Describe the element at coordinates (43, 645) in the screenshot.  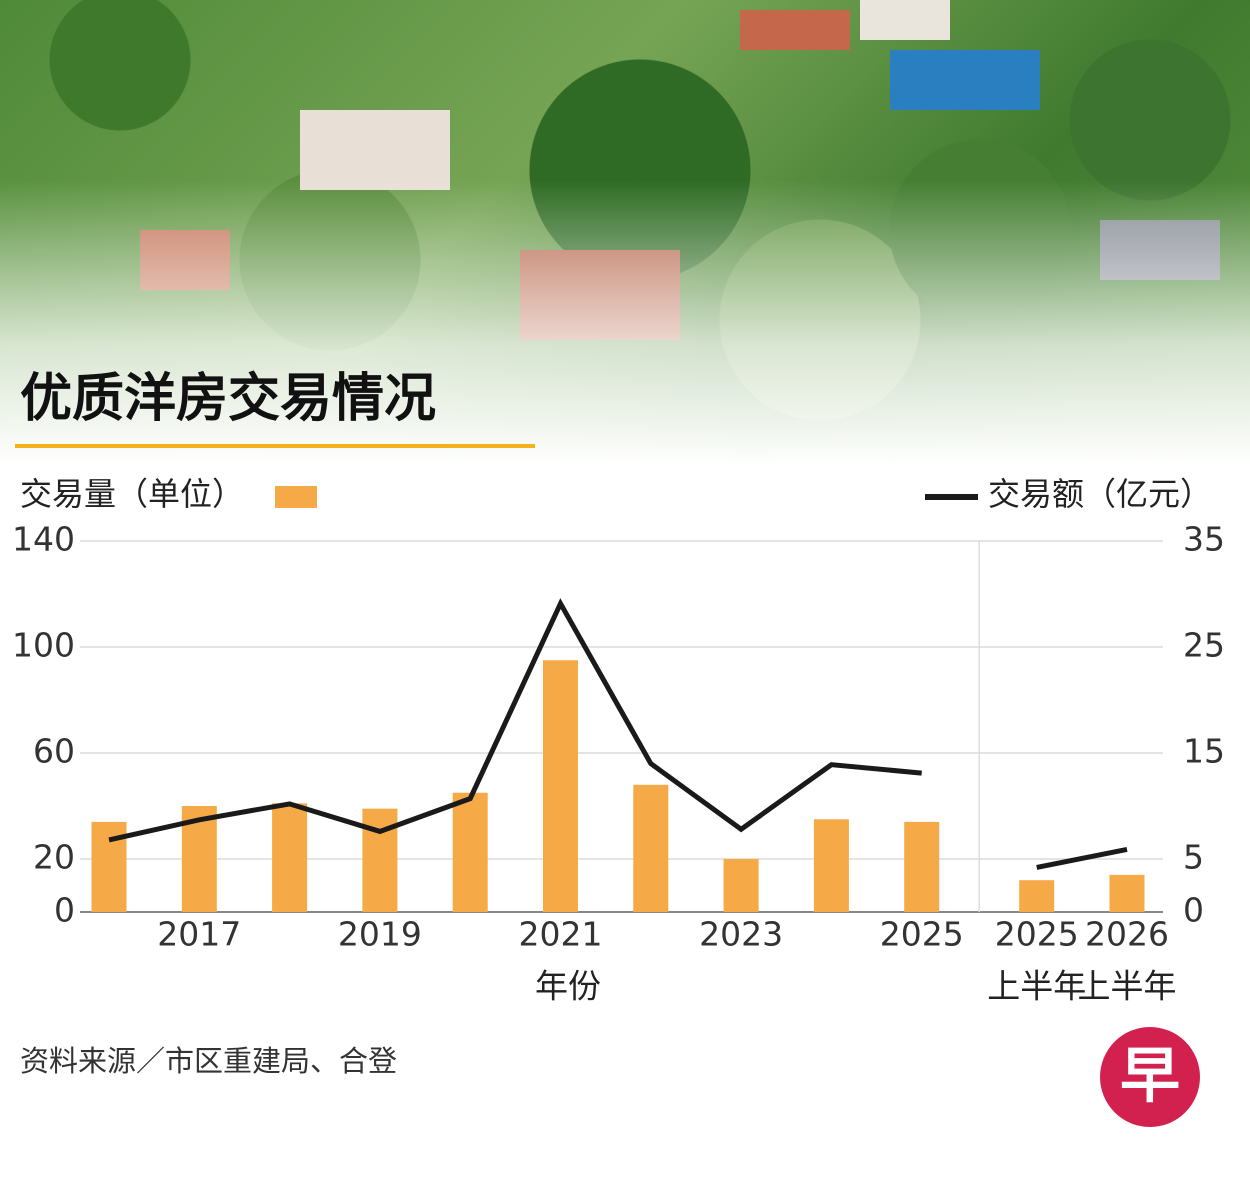
I see `y-tick-label: 100` at that location.